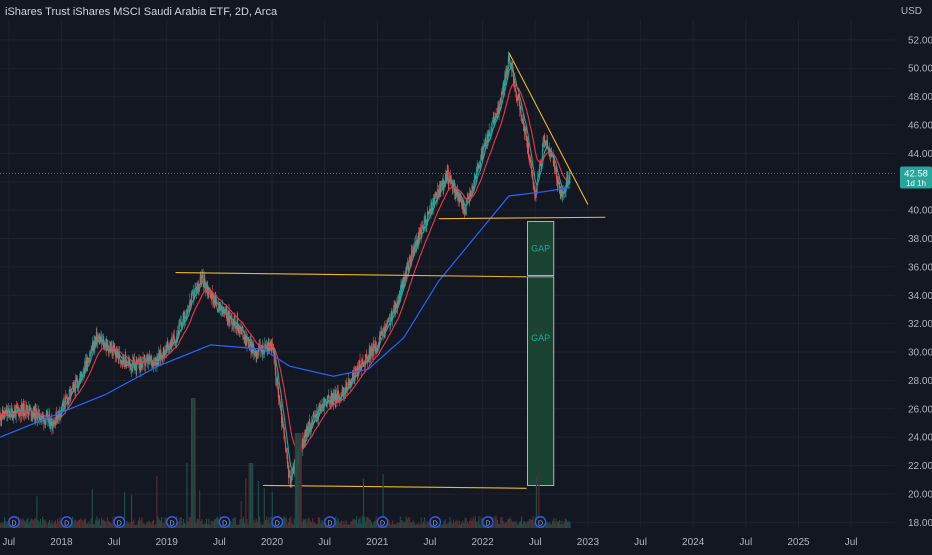  Describe the element at coordinates (167, 542) in the screenshot. I see `time-tick-label: 2019` at that location.